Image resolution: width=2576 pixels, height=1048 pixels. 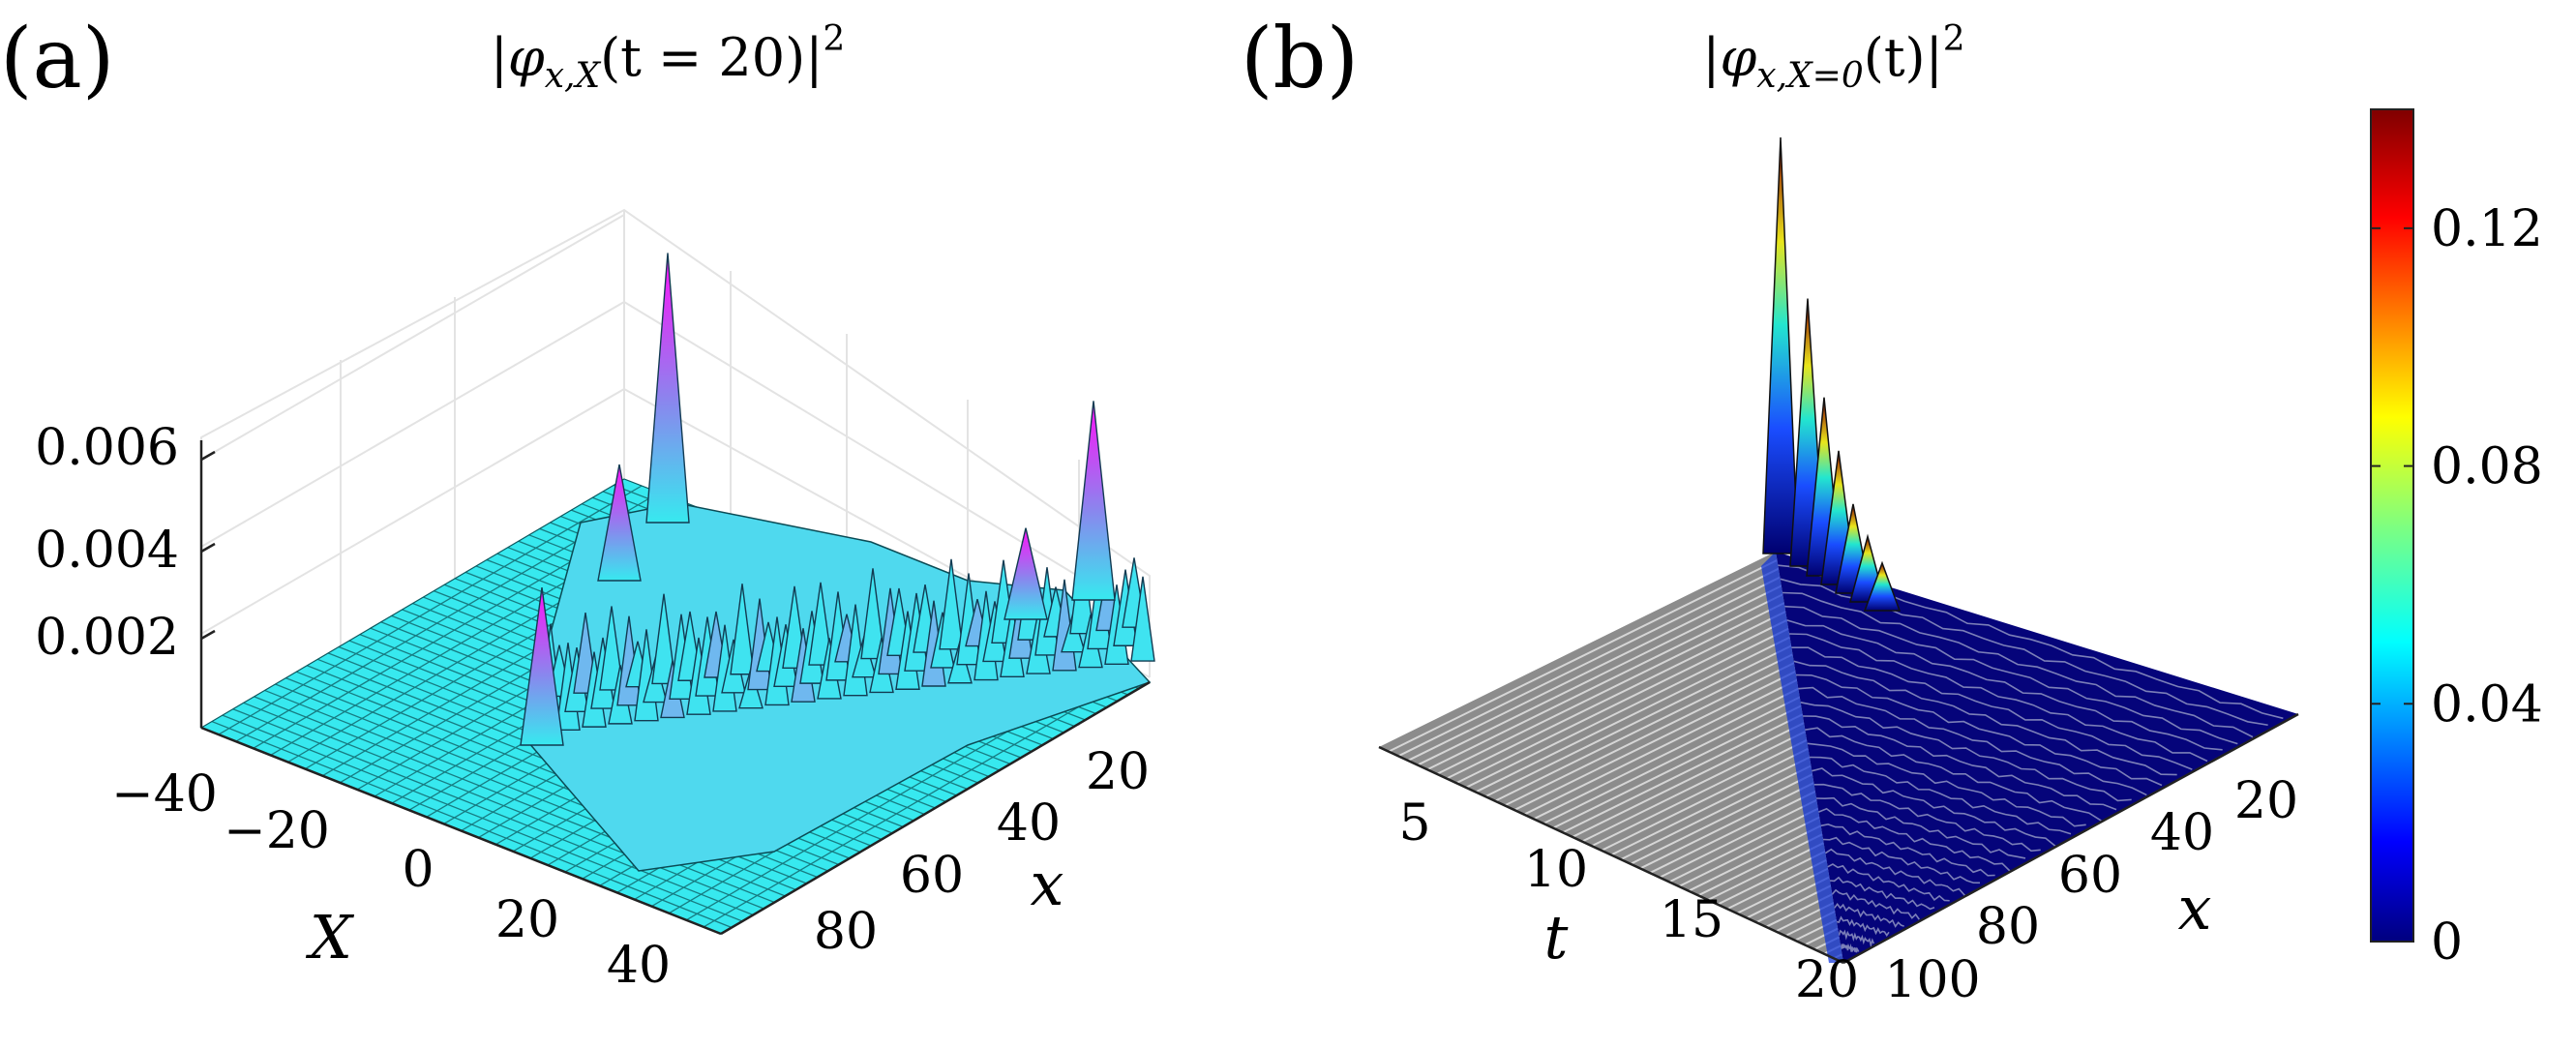 What do you see at coordinates (1556, 938) in the screenshot?
I see `panel-b-t-label: t` at bounding box center [1556, 938].